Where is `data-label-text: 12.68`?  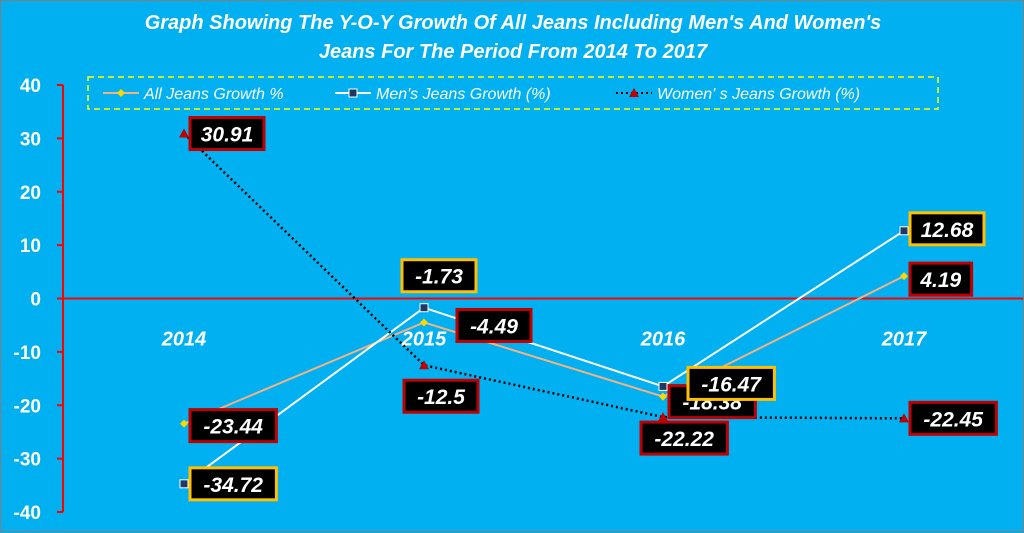
data-label-text: 12.68 is located at coordinates (947, 230).